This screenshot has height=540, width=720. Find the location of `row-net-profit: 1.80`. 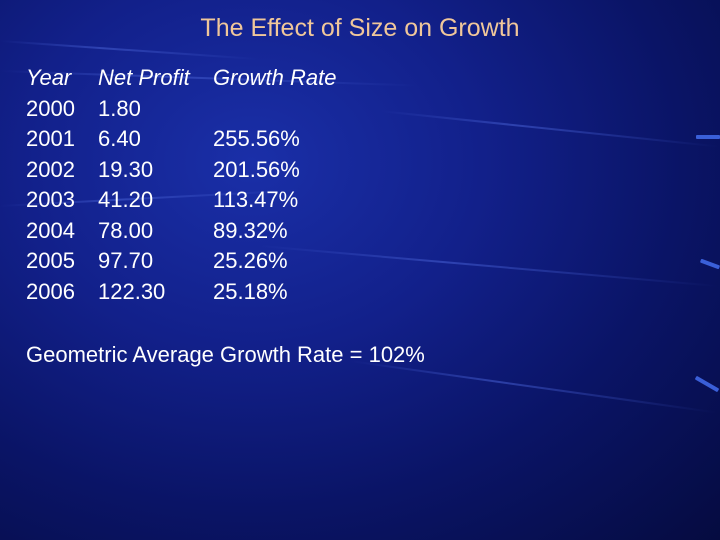

row-net-profit: 1.80 is located at coordinates (119, 108).